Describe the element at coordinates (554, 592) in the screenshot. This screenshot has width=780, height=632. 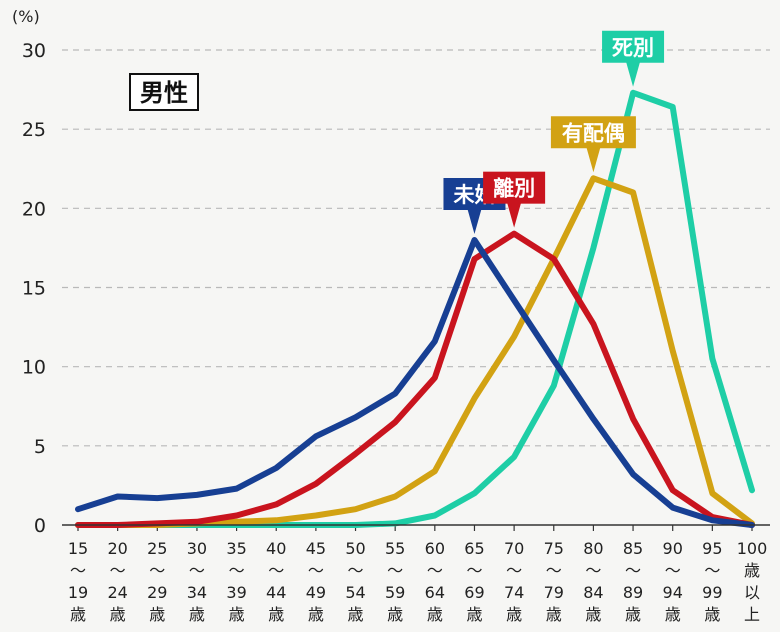
I see `x-tick-label-line: 79` at that location.